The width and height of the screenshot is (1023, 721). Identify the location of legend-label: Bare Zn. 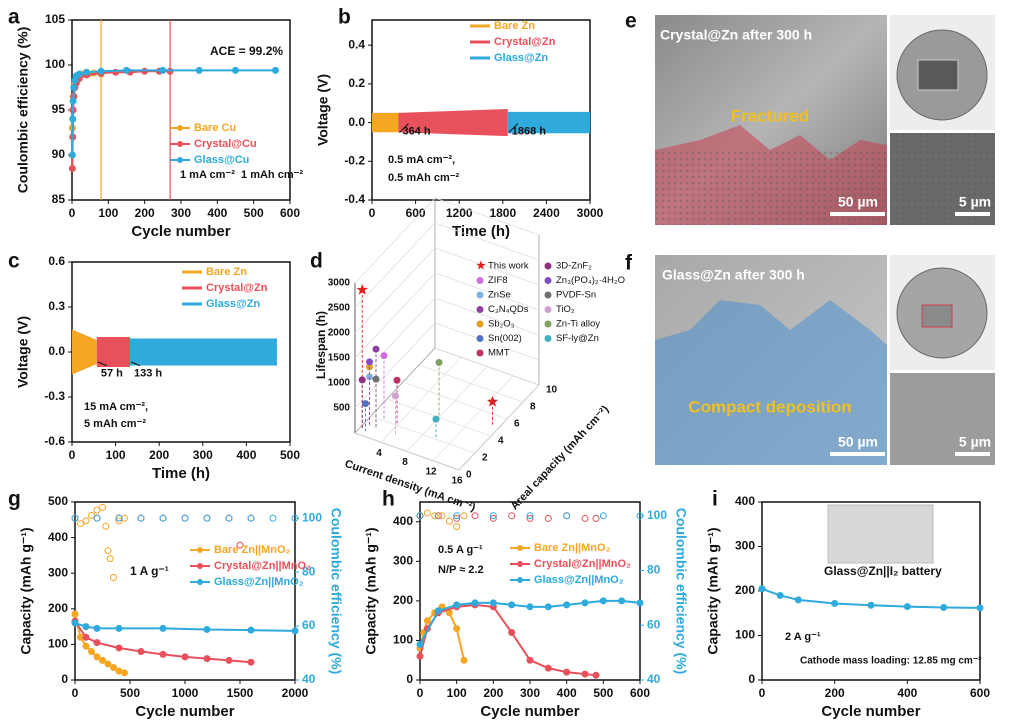
(226, 272).